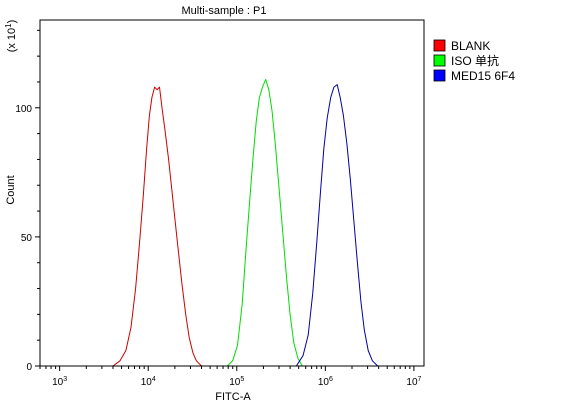 Image resolution: width=561 pixels, height=404 pixels. What do you see at coordinates (325, 382) in the screenshot?
I see `x-tick-label-3: 10⁶` at bounding box center [325, 382].